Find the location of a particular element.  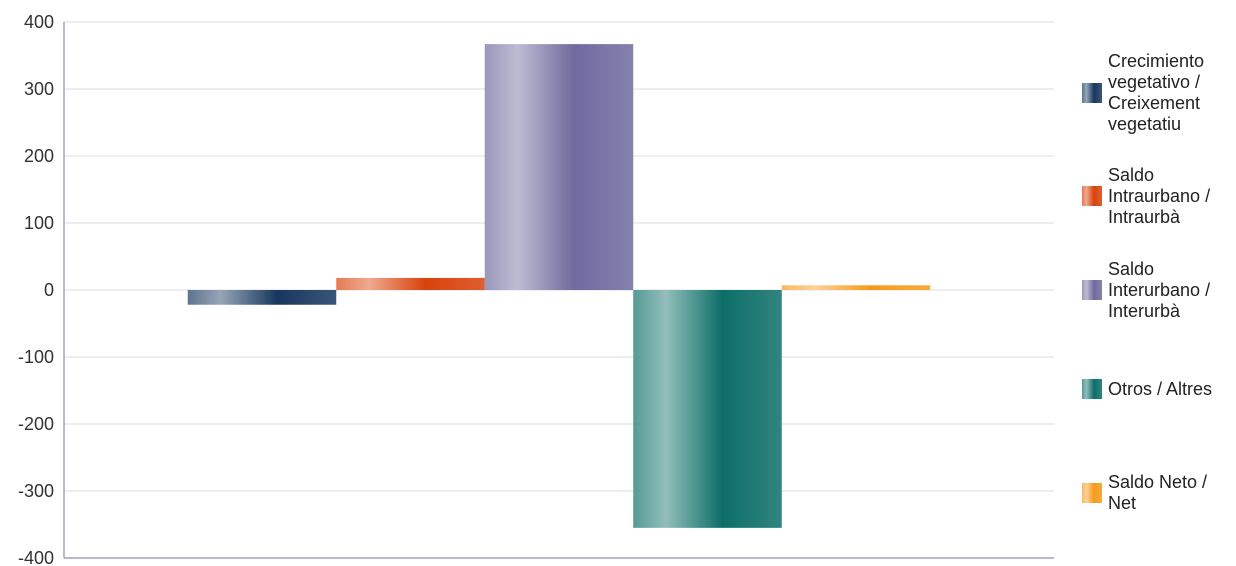

legend-item-saldo-intraurbano: Saldo Intraurbano / Intraurbà is located at coordinates (1159, 196).